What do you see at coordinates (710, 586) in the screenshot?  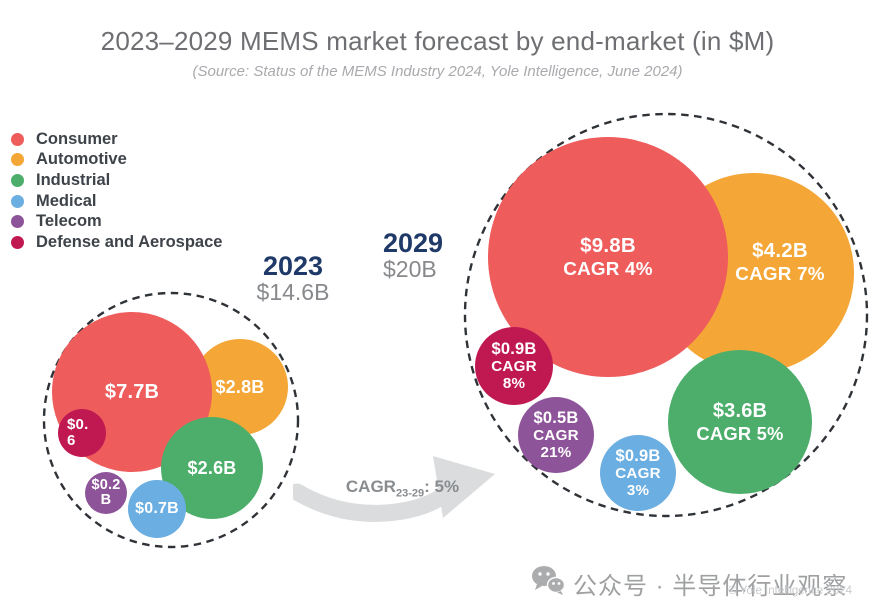 I see `watermark-text: 公众号 · 半导体行业观察` at bounding box center [710, 586].